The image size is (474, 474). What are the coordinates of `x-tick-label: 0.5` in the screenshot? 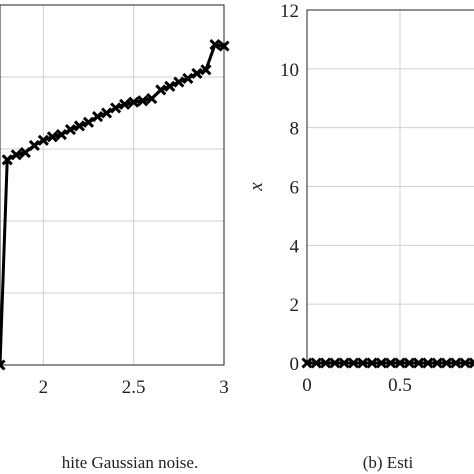 It's located at (400, 385).